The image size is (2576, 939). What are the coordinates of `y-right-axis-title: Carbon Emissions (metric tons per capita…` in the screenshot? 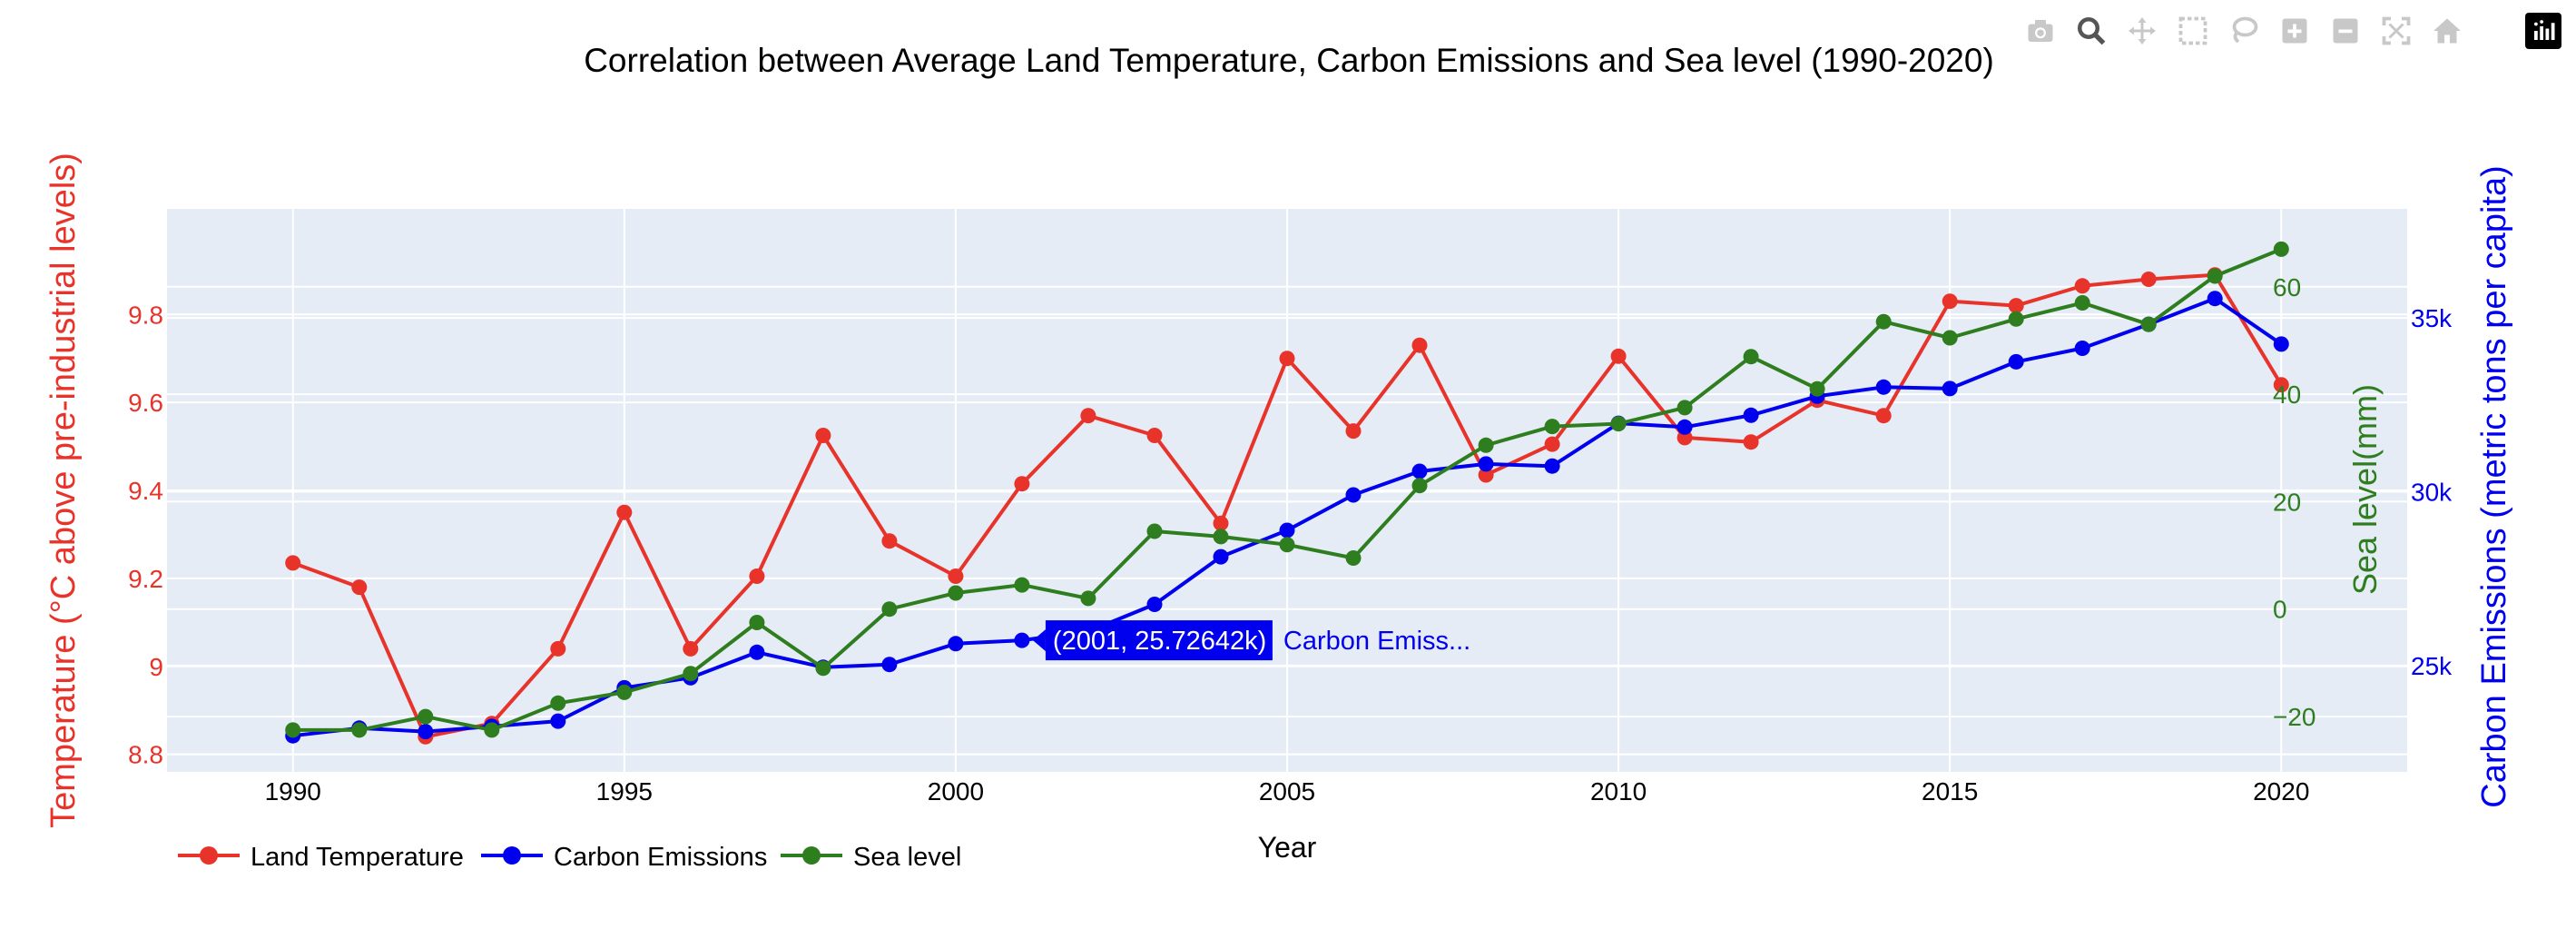 It's located at (2494, 486).